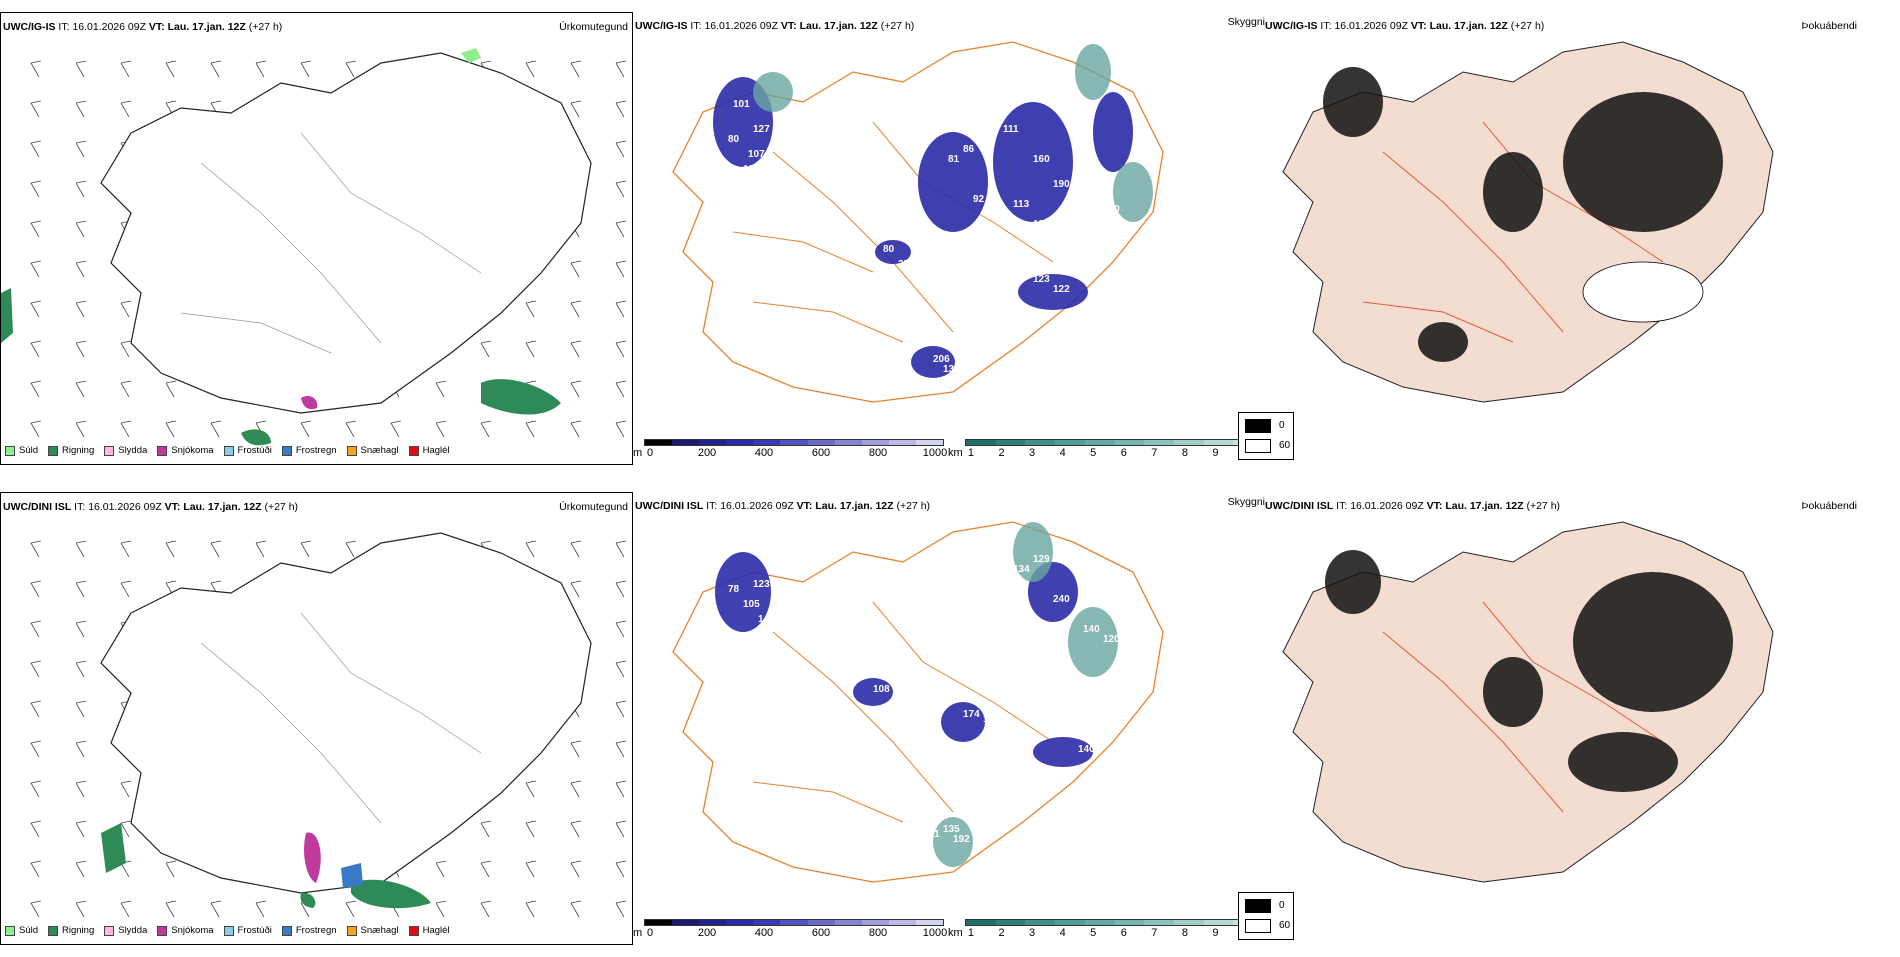 This screenshot has width=1900, height=957. Describe the element at coordinates (796, 453) in the screenshot. I see `scale-ticks-m: 0 200 400 600 800 1000` at that location.